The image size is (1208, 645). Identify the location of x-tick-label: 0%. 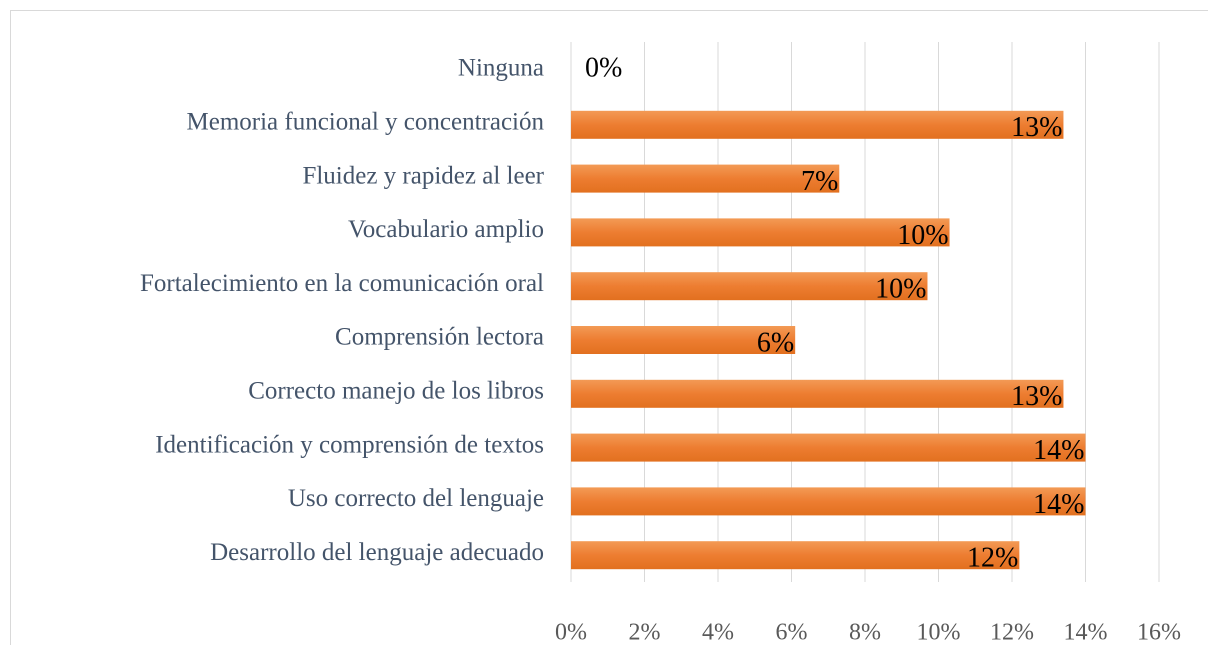
(571, 632).